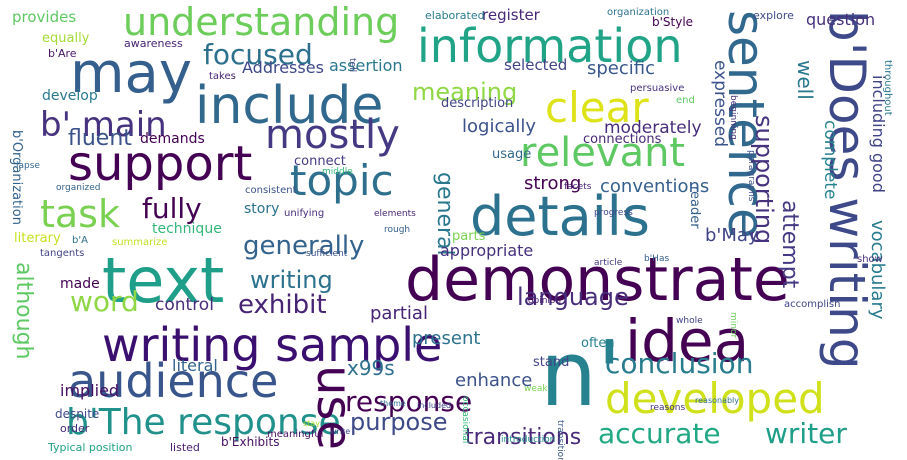  I want to click on cloud-word: unifying, so click(304, 213).